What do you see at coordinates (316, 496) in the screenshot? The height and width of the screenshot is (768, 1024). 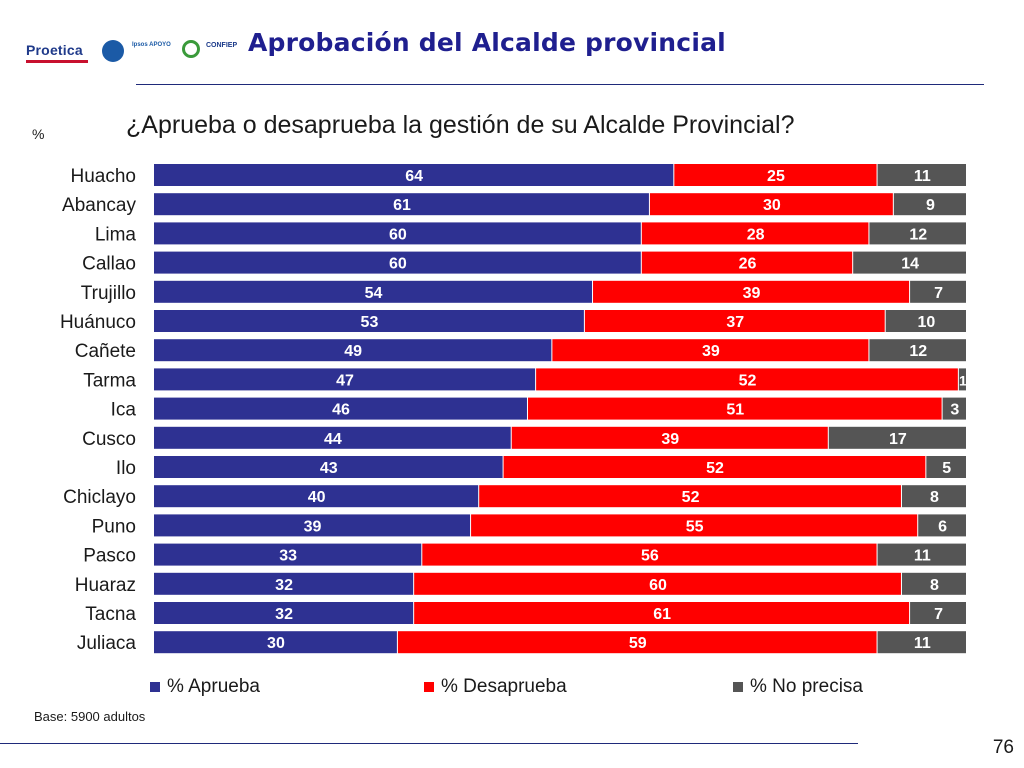 I see `bar-chiclayo-aprueba` at bounding box center [316, 496].